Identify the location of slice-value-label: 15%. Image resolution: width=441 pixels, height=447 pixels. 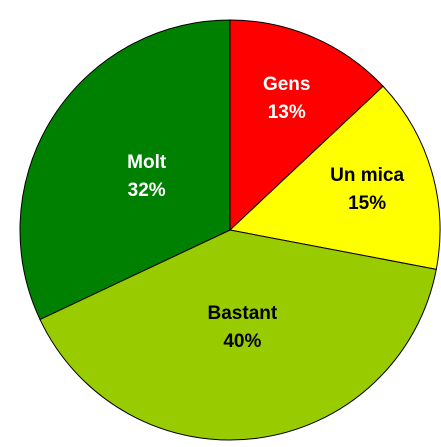
(367, 203).